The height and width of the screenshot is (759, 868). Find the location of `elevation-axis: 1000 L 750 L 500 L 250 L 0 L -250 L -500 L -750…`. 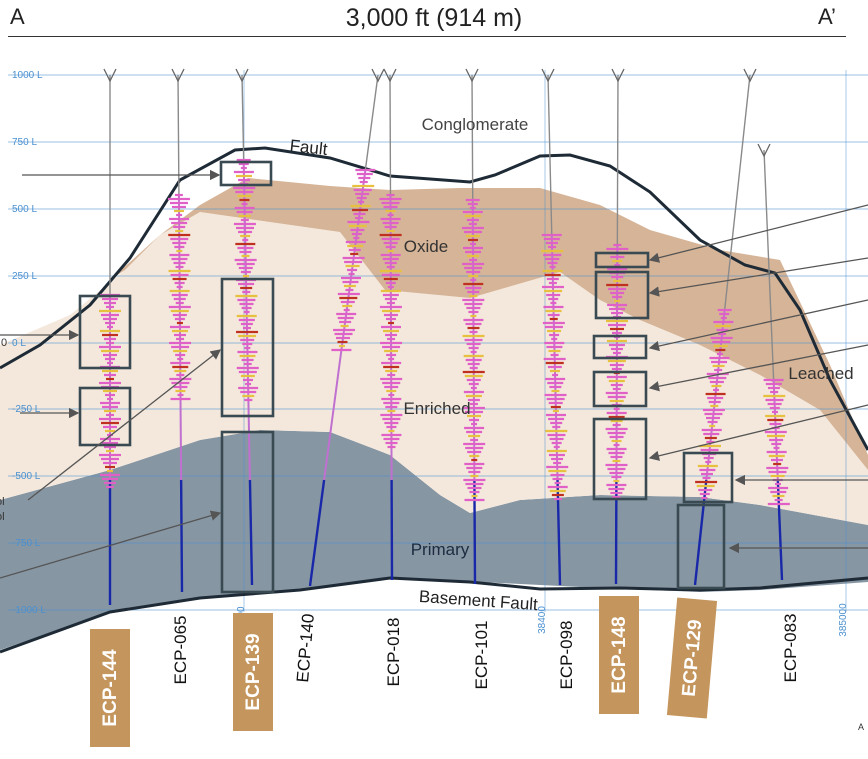

elevation-axis: 1000 L 750 L 500 L 250 L 0 L -250 L -500 L -750… is located at coordinates (29, 343).